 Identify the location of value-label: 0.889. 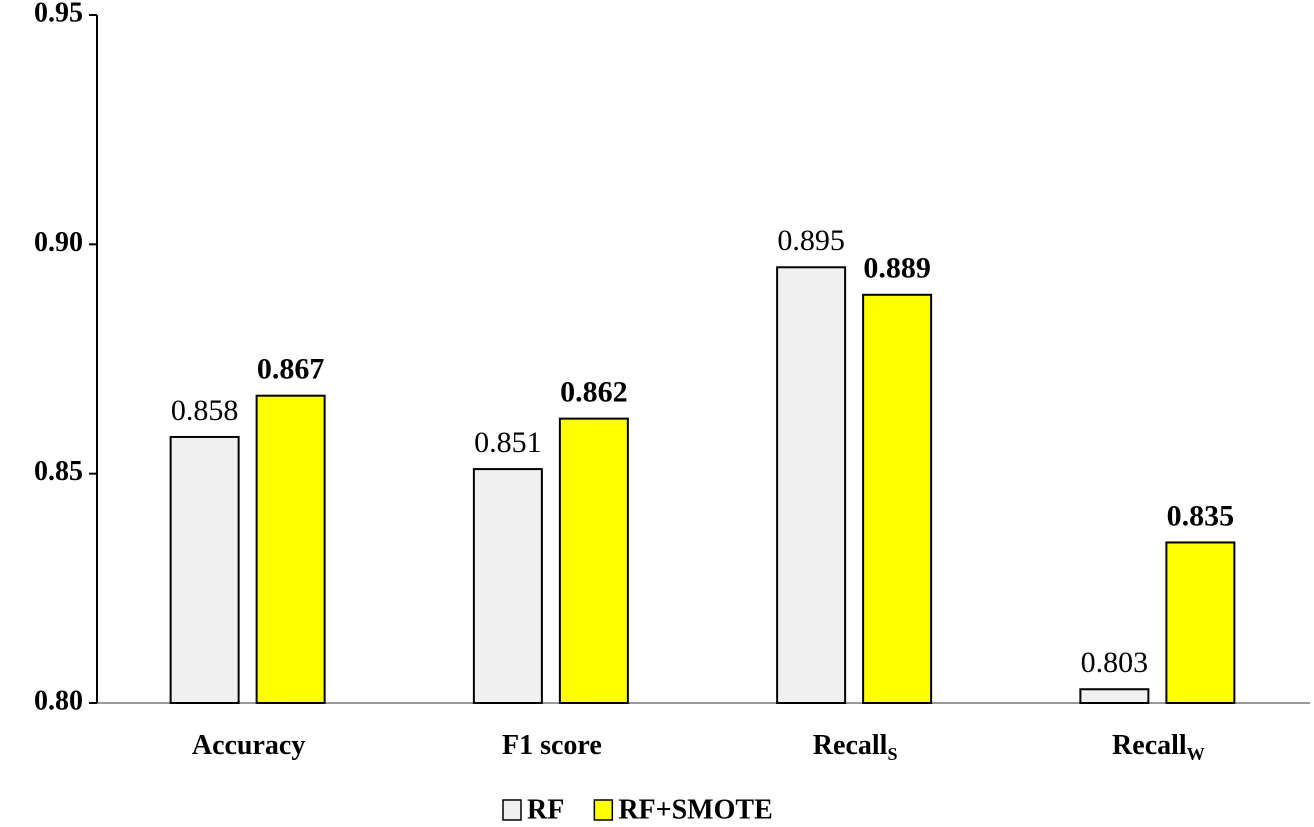
(897, 268).